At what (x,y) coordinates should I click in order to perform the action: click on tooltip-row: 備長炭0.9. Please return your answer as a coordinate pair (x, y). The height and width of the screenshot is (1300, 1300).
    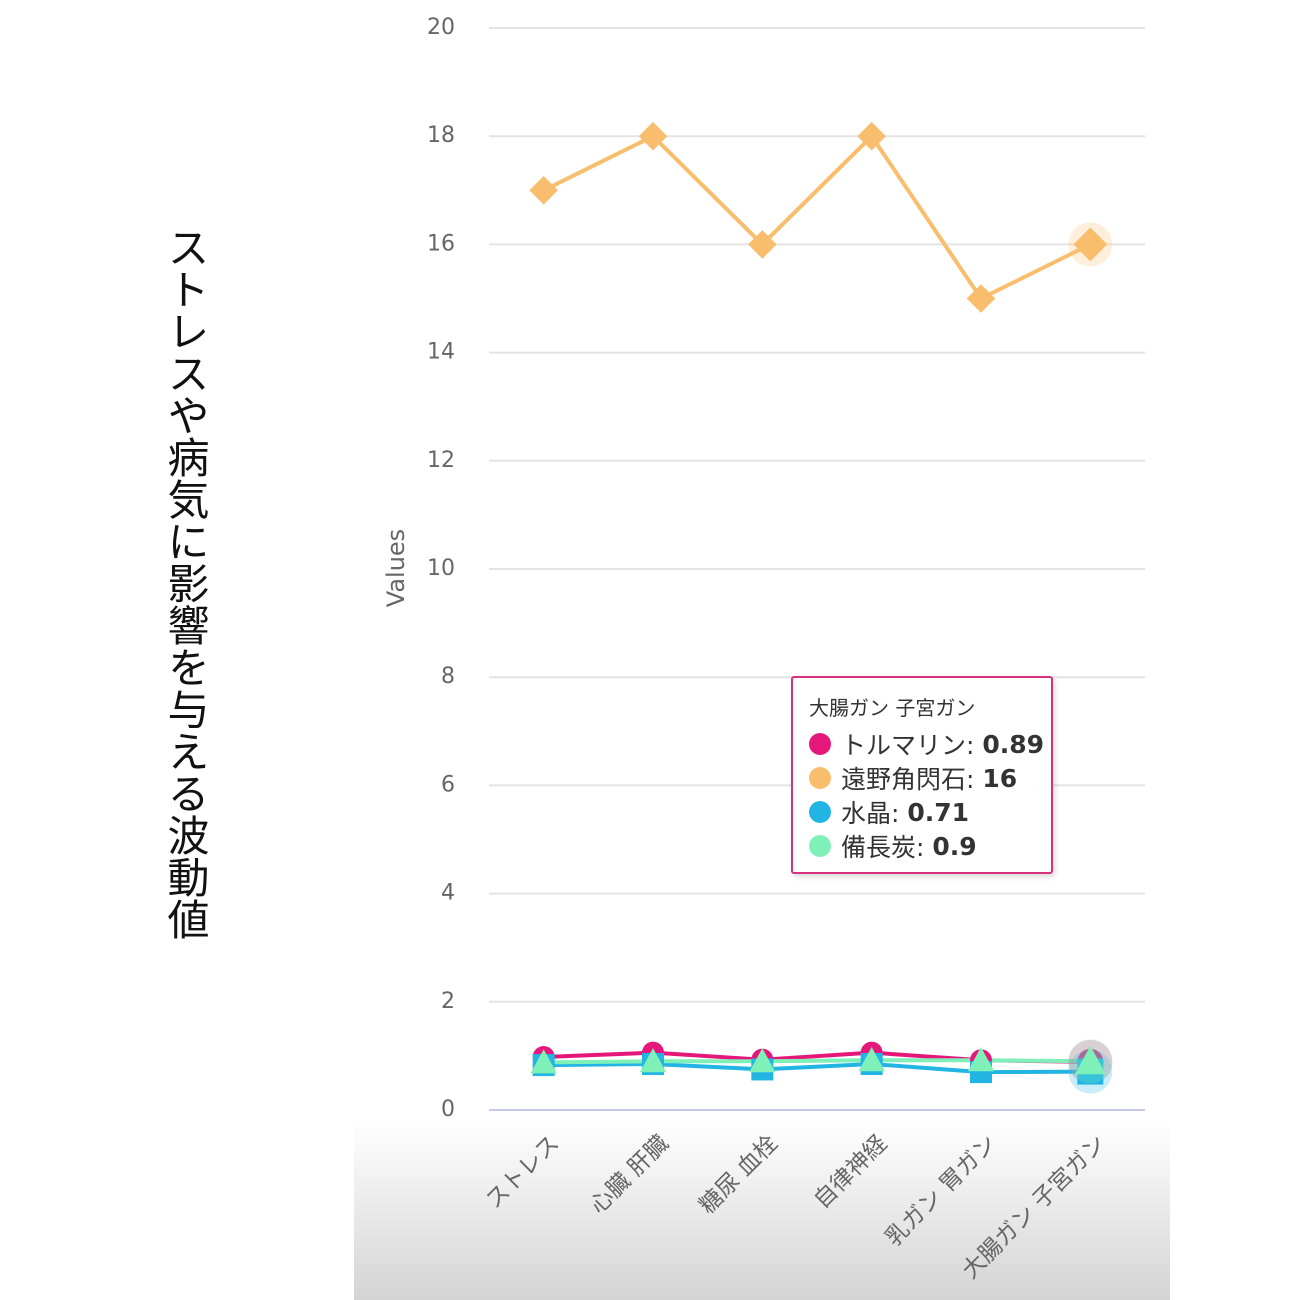
    Looking at the image, I should click on (930, 846).